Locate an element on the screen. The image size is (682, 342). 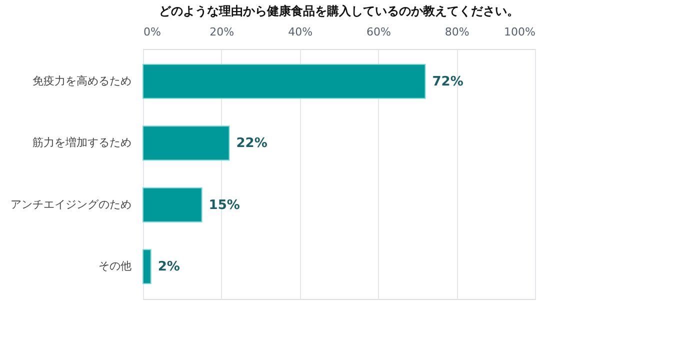
x-tick-label: 20% is located at coordinates (222, 32).